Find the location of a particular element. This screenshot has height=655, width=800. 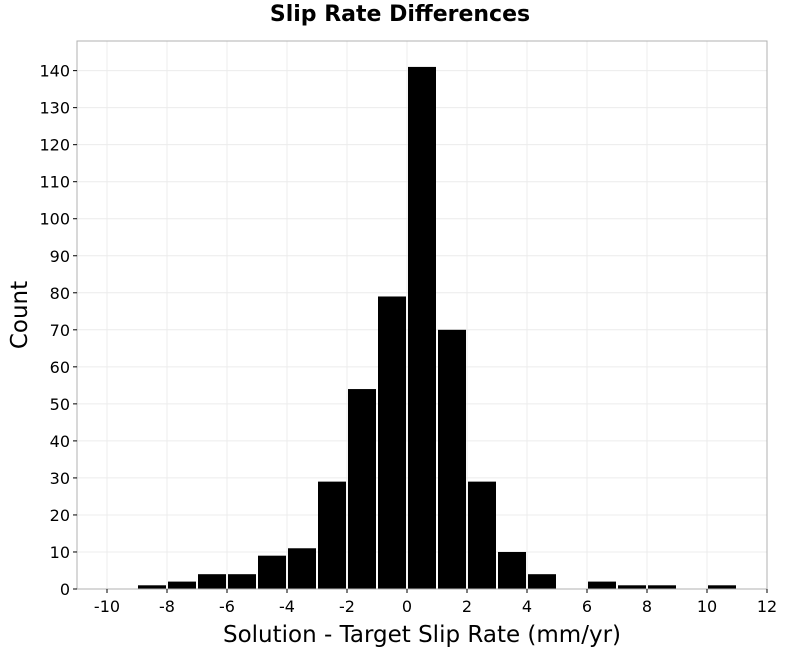

y-tick-label: 50 is located at coordinates (60, 404).